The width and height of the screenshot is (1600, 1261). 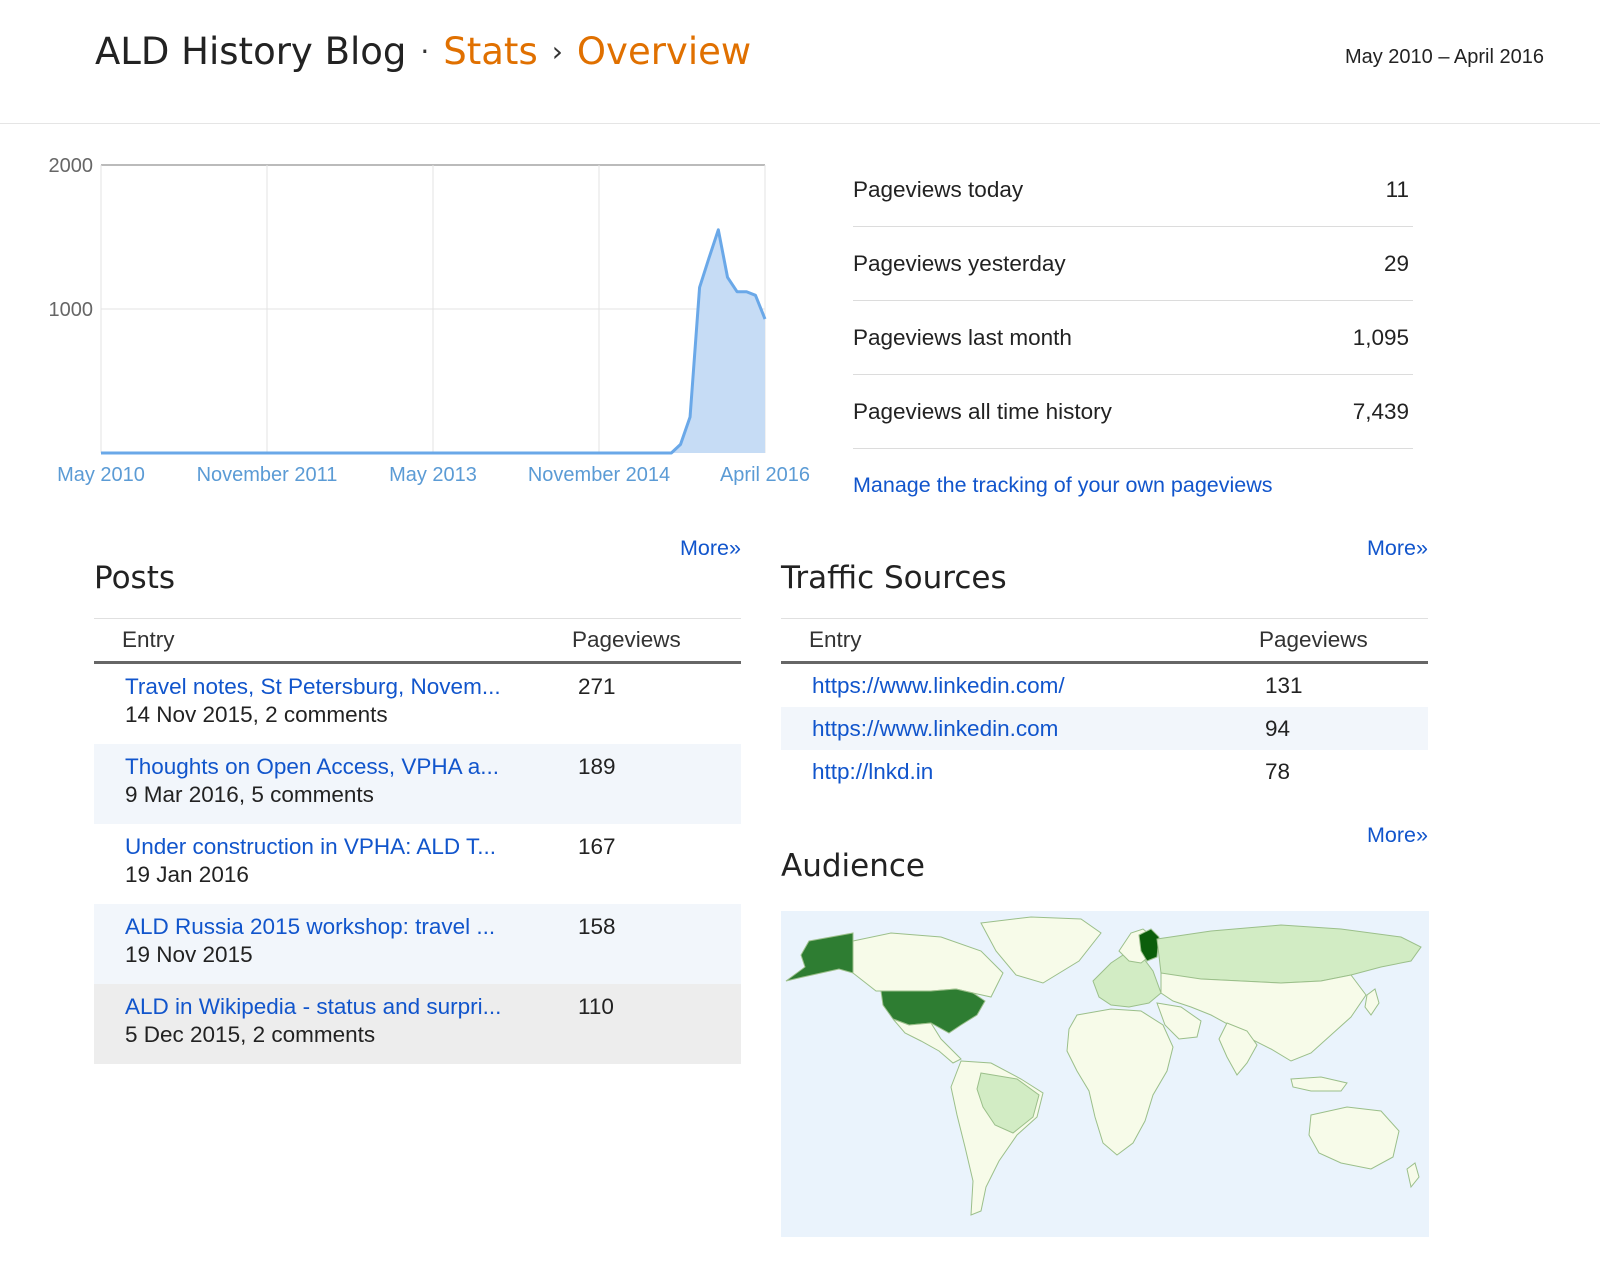 What do you see at coordinates (928, 965) in the screenshot?
I see `map-canada` at bounding box center [928, 965].